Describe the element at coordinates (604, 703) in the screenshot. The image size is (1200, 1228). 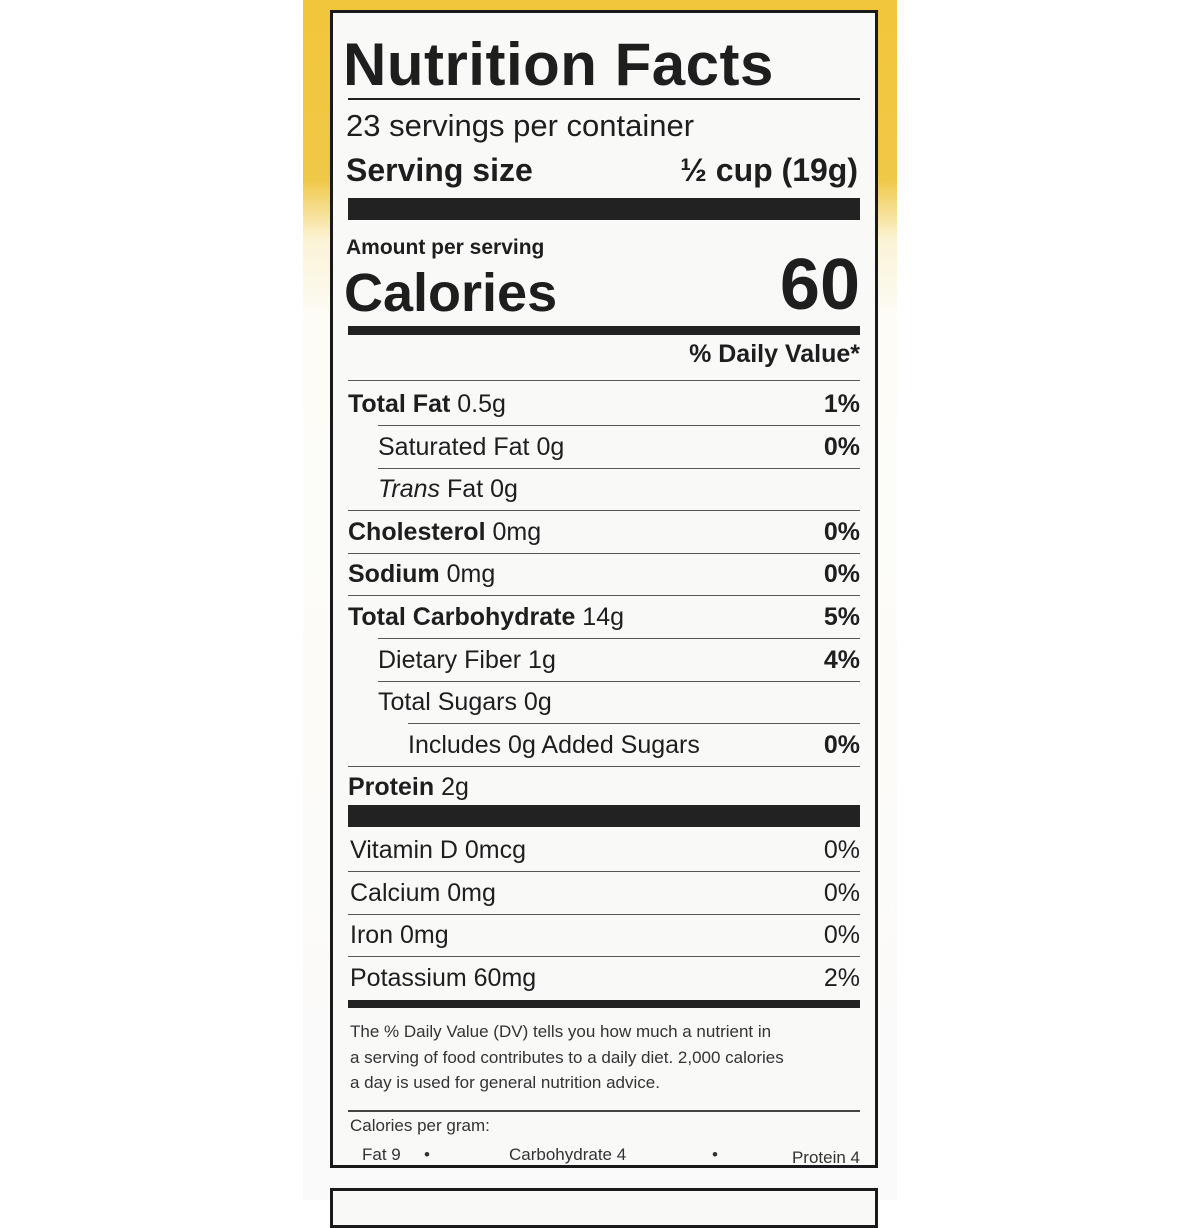
I see `nutrient-row: Total Sugars 0g` at that location.